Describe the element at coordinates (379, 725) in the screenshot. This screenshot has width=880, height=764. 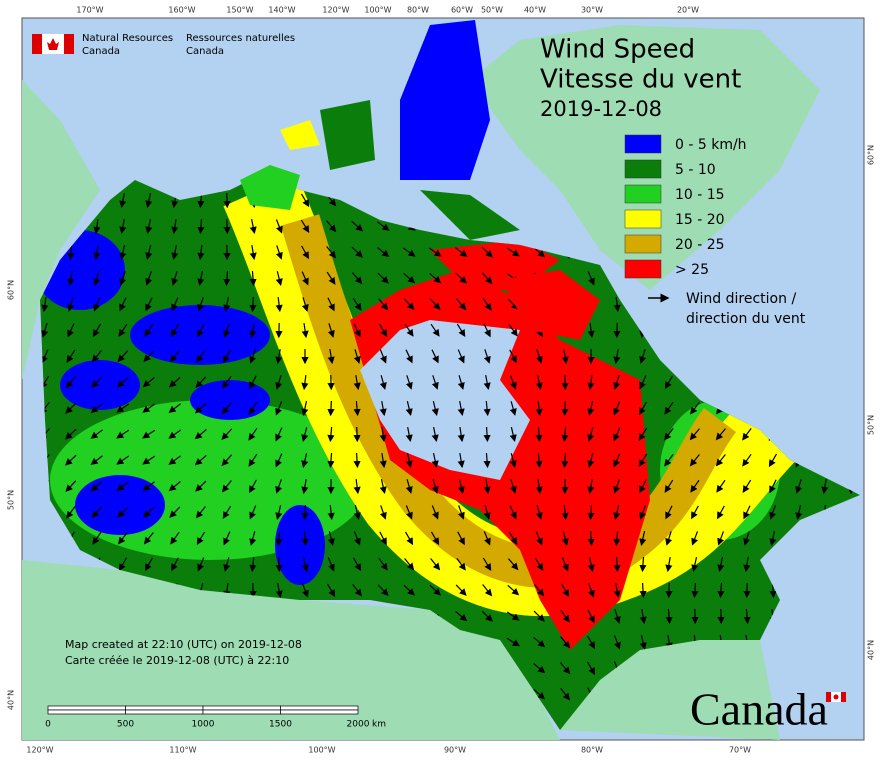
I see `scale-unit: km` at that location.